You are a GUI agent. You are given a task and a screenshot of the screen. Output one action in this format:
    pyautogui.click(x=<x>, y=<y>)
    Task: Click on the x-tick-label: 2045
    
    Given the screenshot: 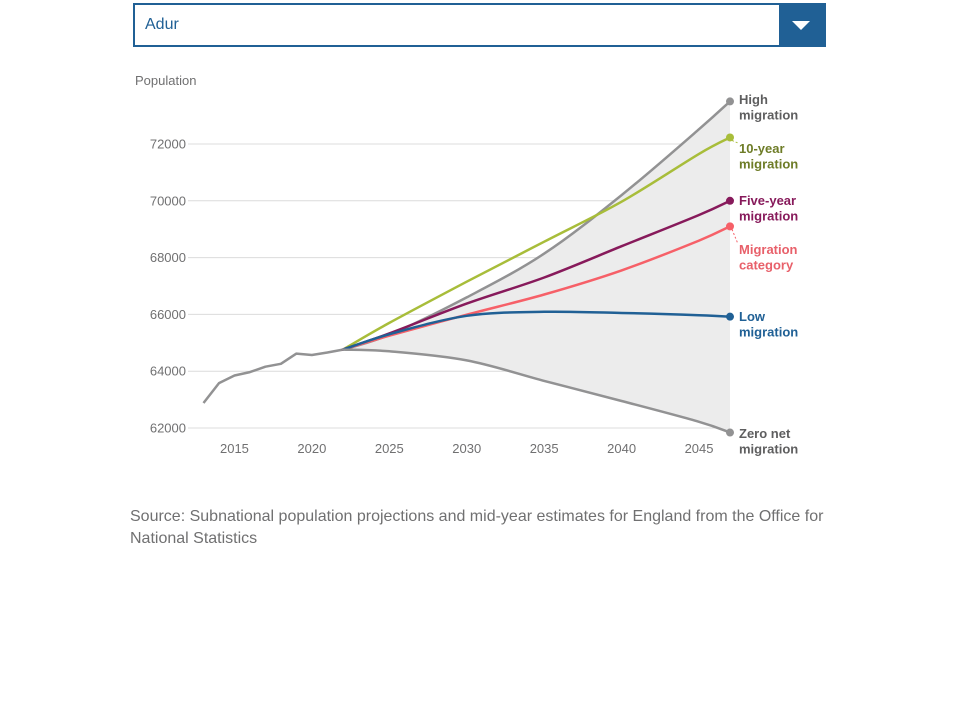 What is the action you would take?
    pyautogui.click(x=699, y=448)
    